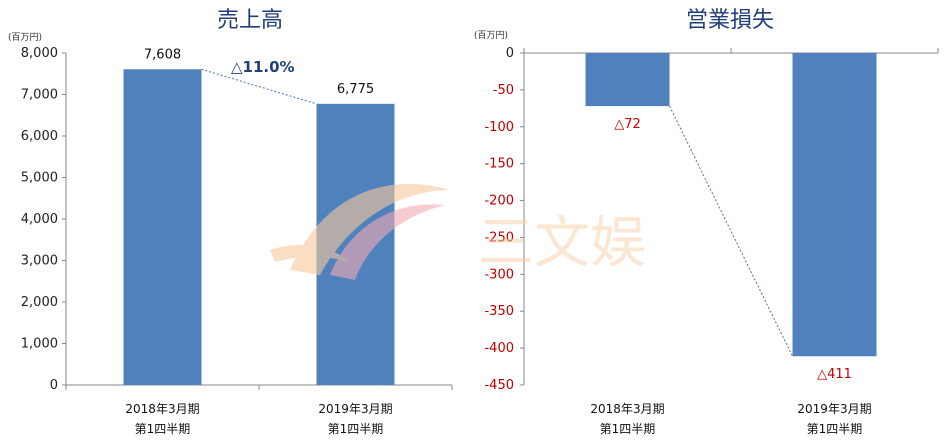 The image size is (944, 442). I want to click on loss-y-tick-label: -450, so click(499, 385).